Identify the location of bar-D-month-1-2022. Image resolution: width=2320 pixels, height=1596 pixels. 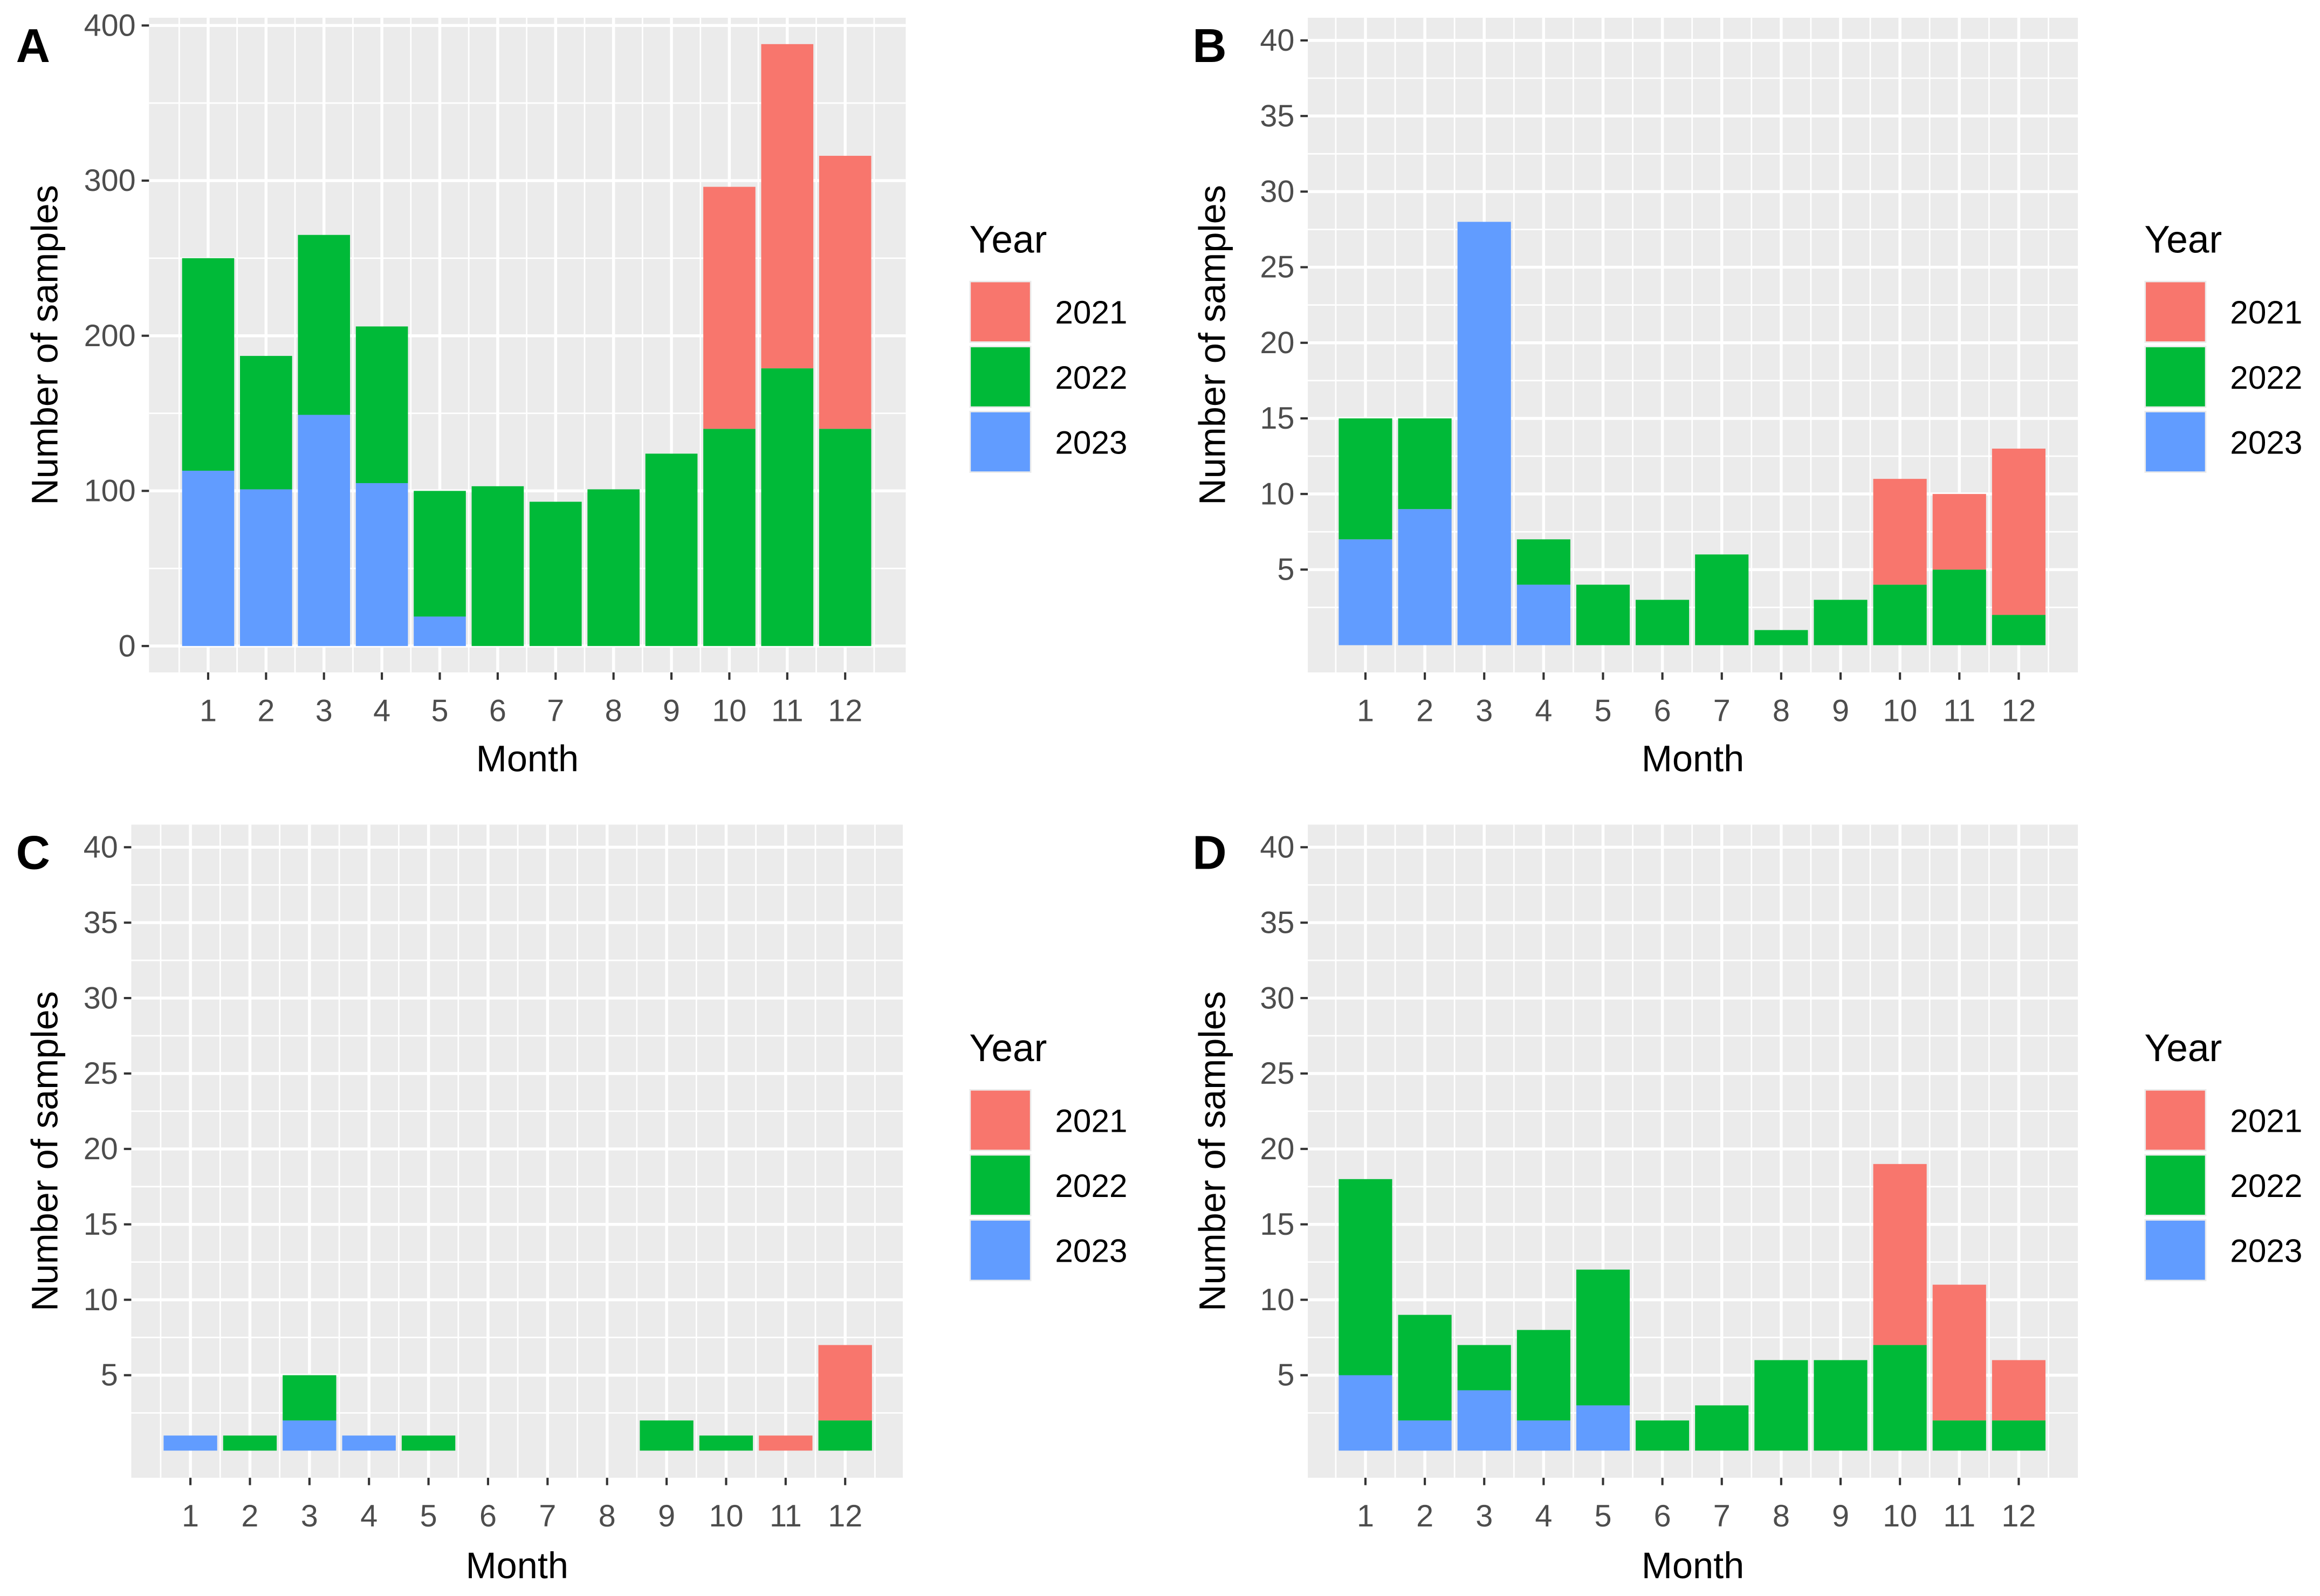
(1365, 1277).